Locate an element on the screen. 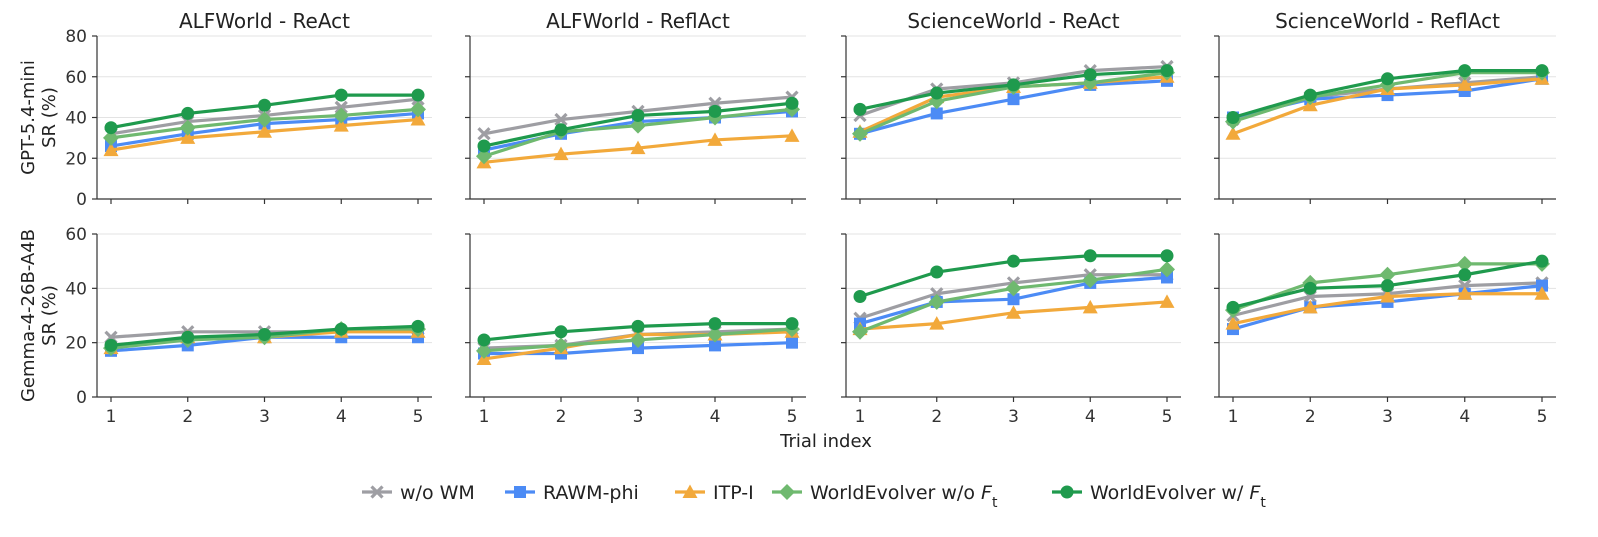  x-axis-label: Trial index is located at coordinates (825, 441).